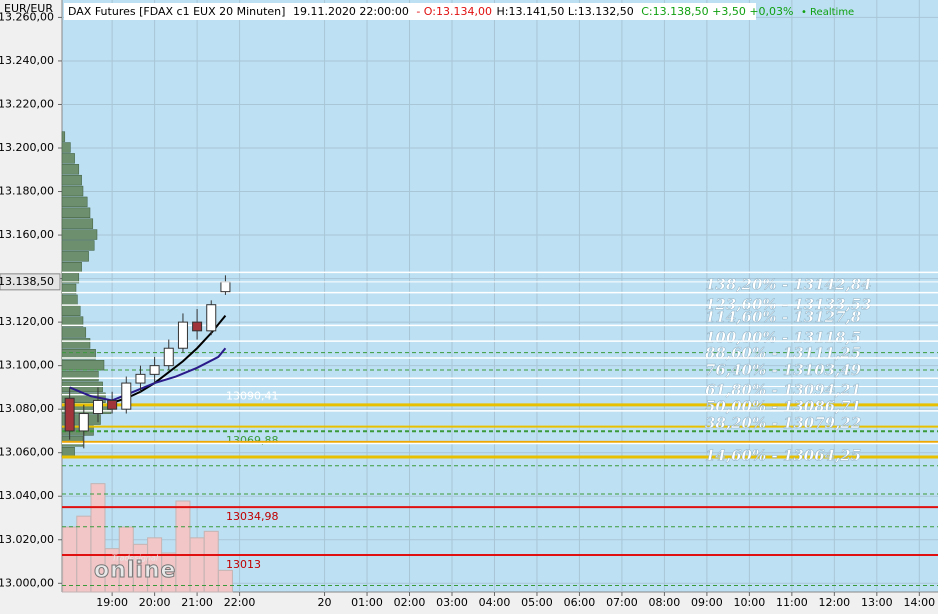 This screenshot has height=614, width=938. Describe the element at coordinates (27, 281) in the screenshot. I see `last-price-label: 13.138,50` at that location.